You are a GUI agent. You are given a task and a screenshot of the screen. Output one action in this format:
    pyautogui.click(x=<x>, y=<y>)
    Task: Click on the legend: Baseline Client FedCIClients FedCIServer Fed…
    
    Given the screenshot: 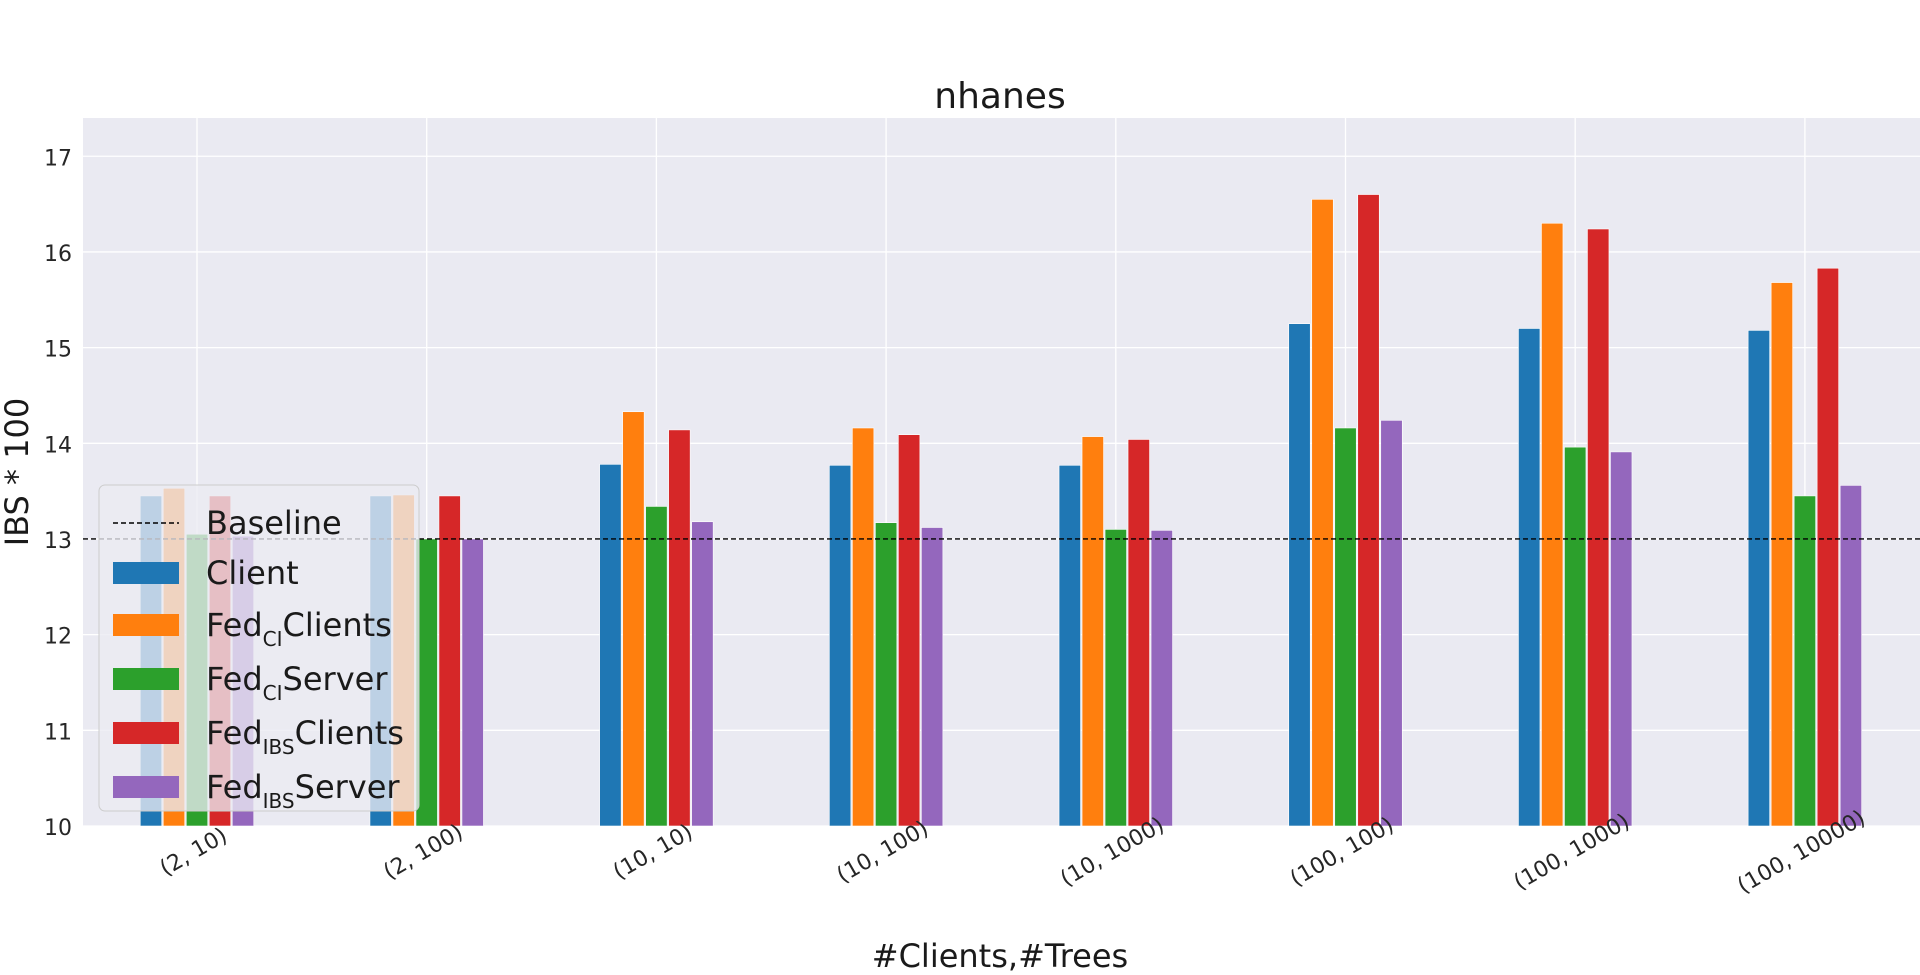 What is the action you would take?
    pyautogui.click(x=259, y=648)
    